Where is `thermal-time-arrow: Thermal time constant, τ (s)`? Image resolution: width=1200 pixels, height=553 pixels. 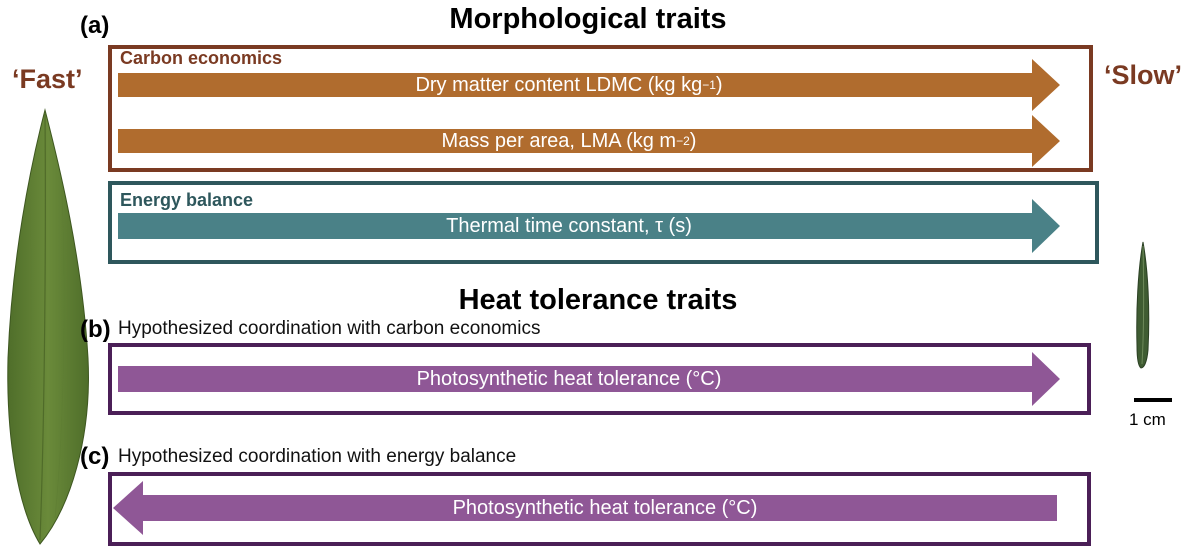
thermal-time-arrow: Thermal time constant, τ (s) is located at coordinates (589, 226).